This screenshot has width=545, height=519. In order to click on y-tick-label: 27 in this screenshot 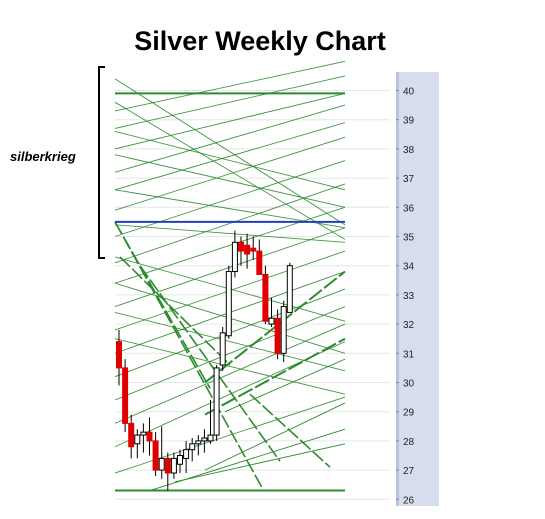, I will do `click(409, 471)`.